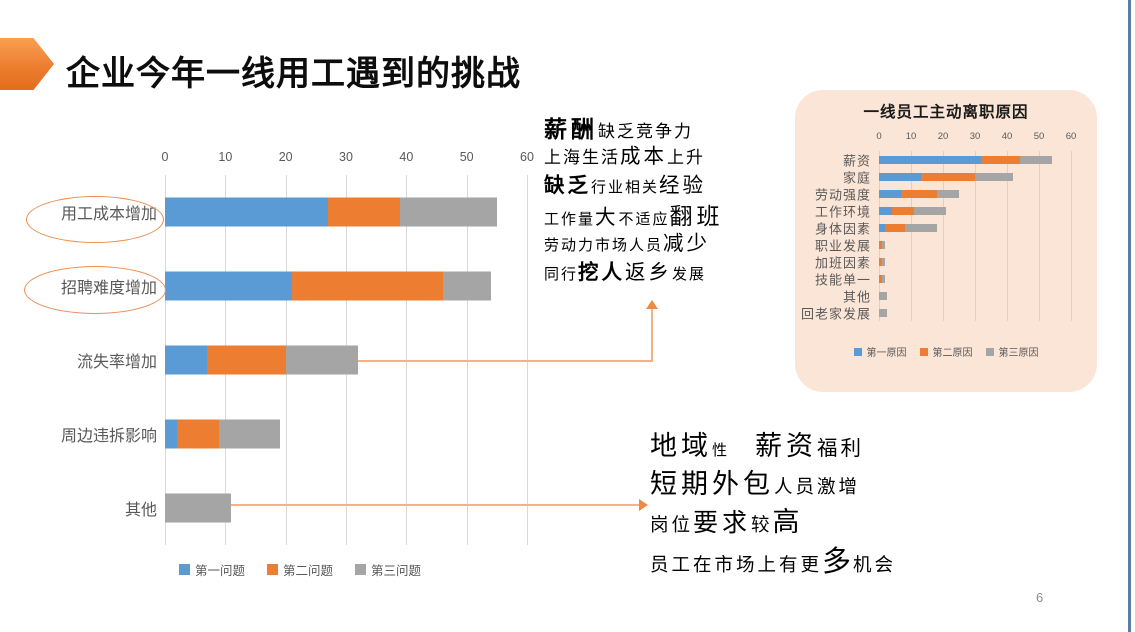  I want to click on emphasis-ellipse-recruiting, so click(95, 290).